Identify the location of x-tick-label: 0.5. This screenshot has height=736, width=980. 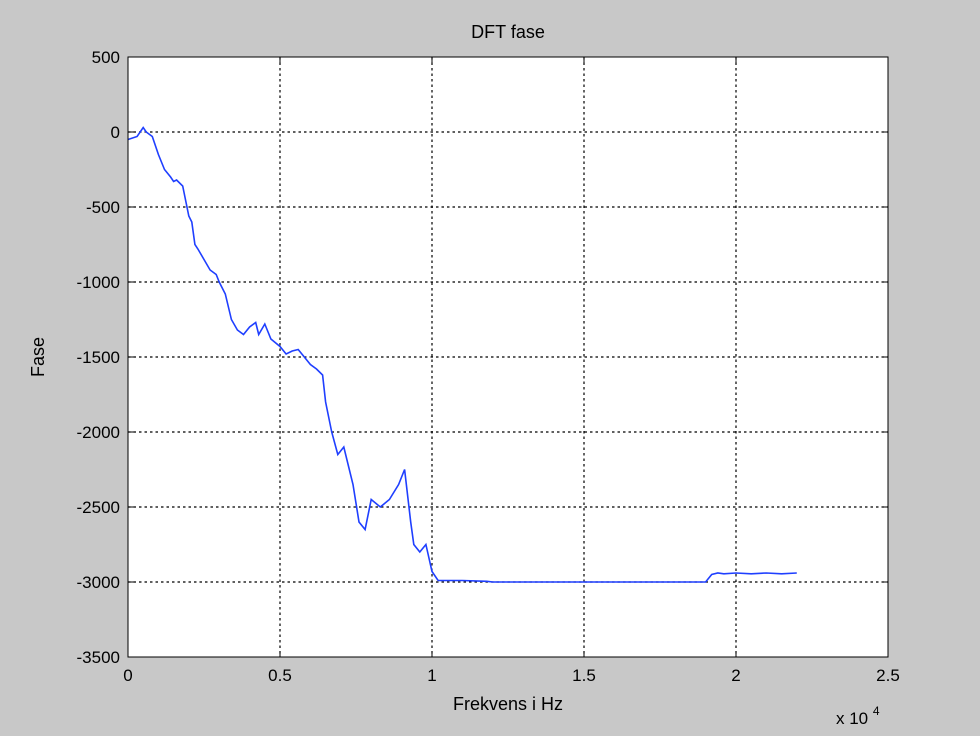
(280, 675).